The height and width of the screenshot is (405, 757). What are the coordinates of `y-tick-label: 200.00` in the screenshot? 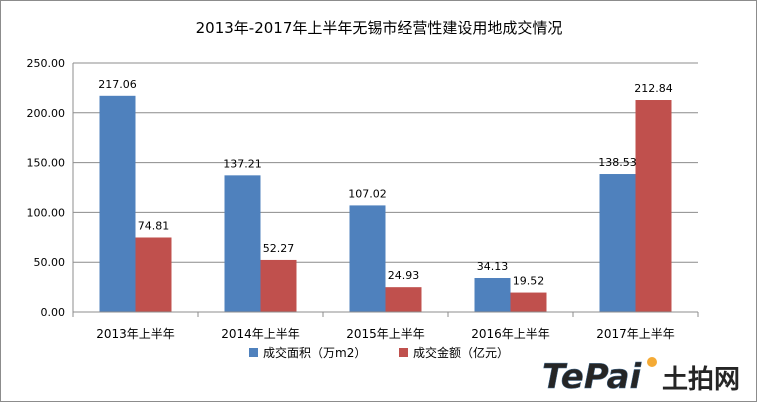 It's located at (46, 113).